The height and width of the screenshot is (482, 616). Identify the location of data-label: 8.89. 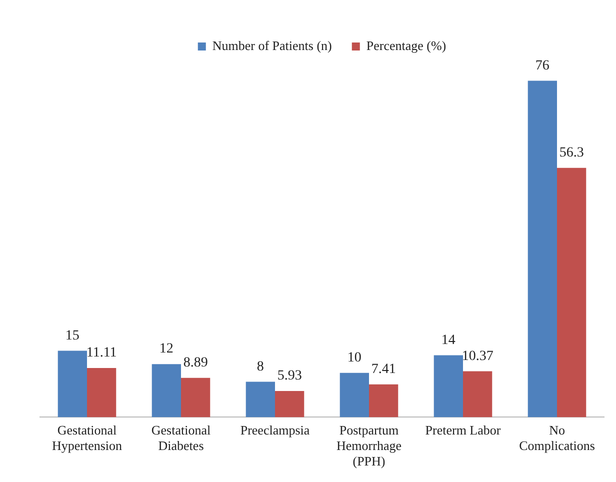
(195, 363).